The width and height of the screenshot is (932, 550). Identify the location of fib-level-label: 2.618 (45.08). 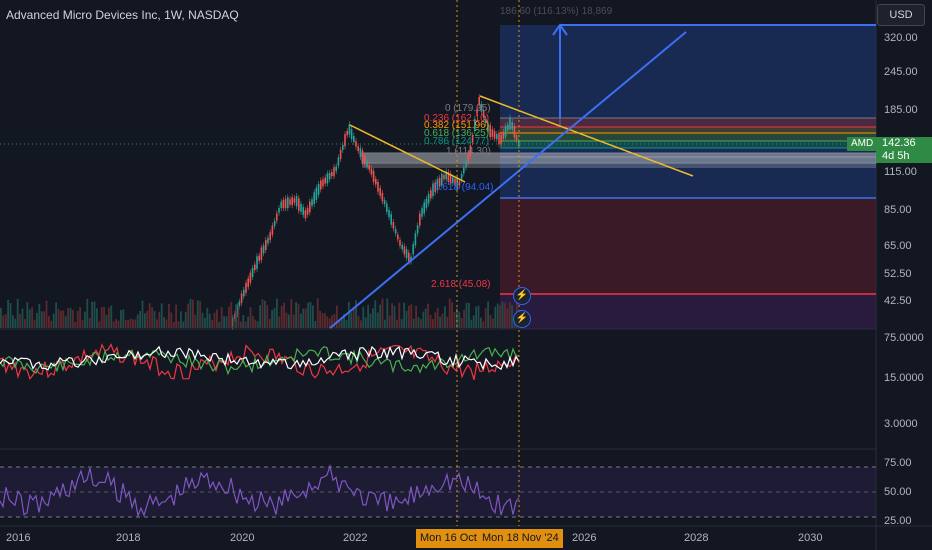
(461, 284).